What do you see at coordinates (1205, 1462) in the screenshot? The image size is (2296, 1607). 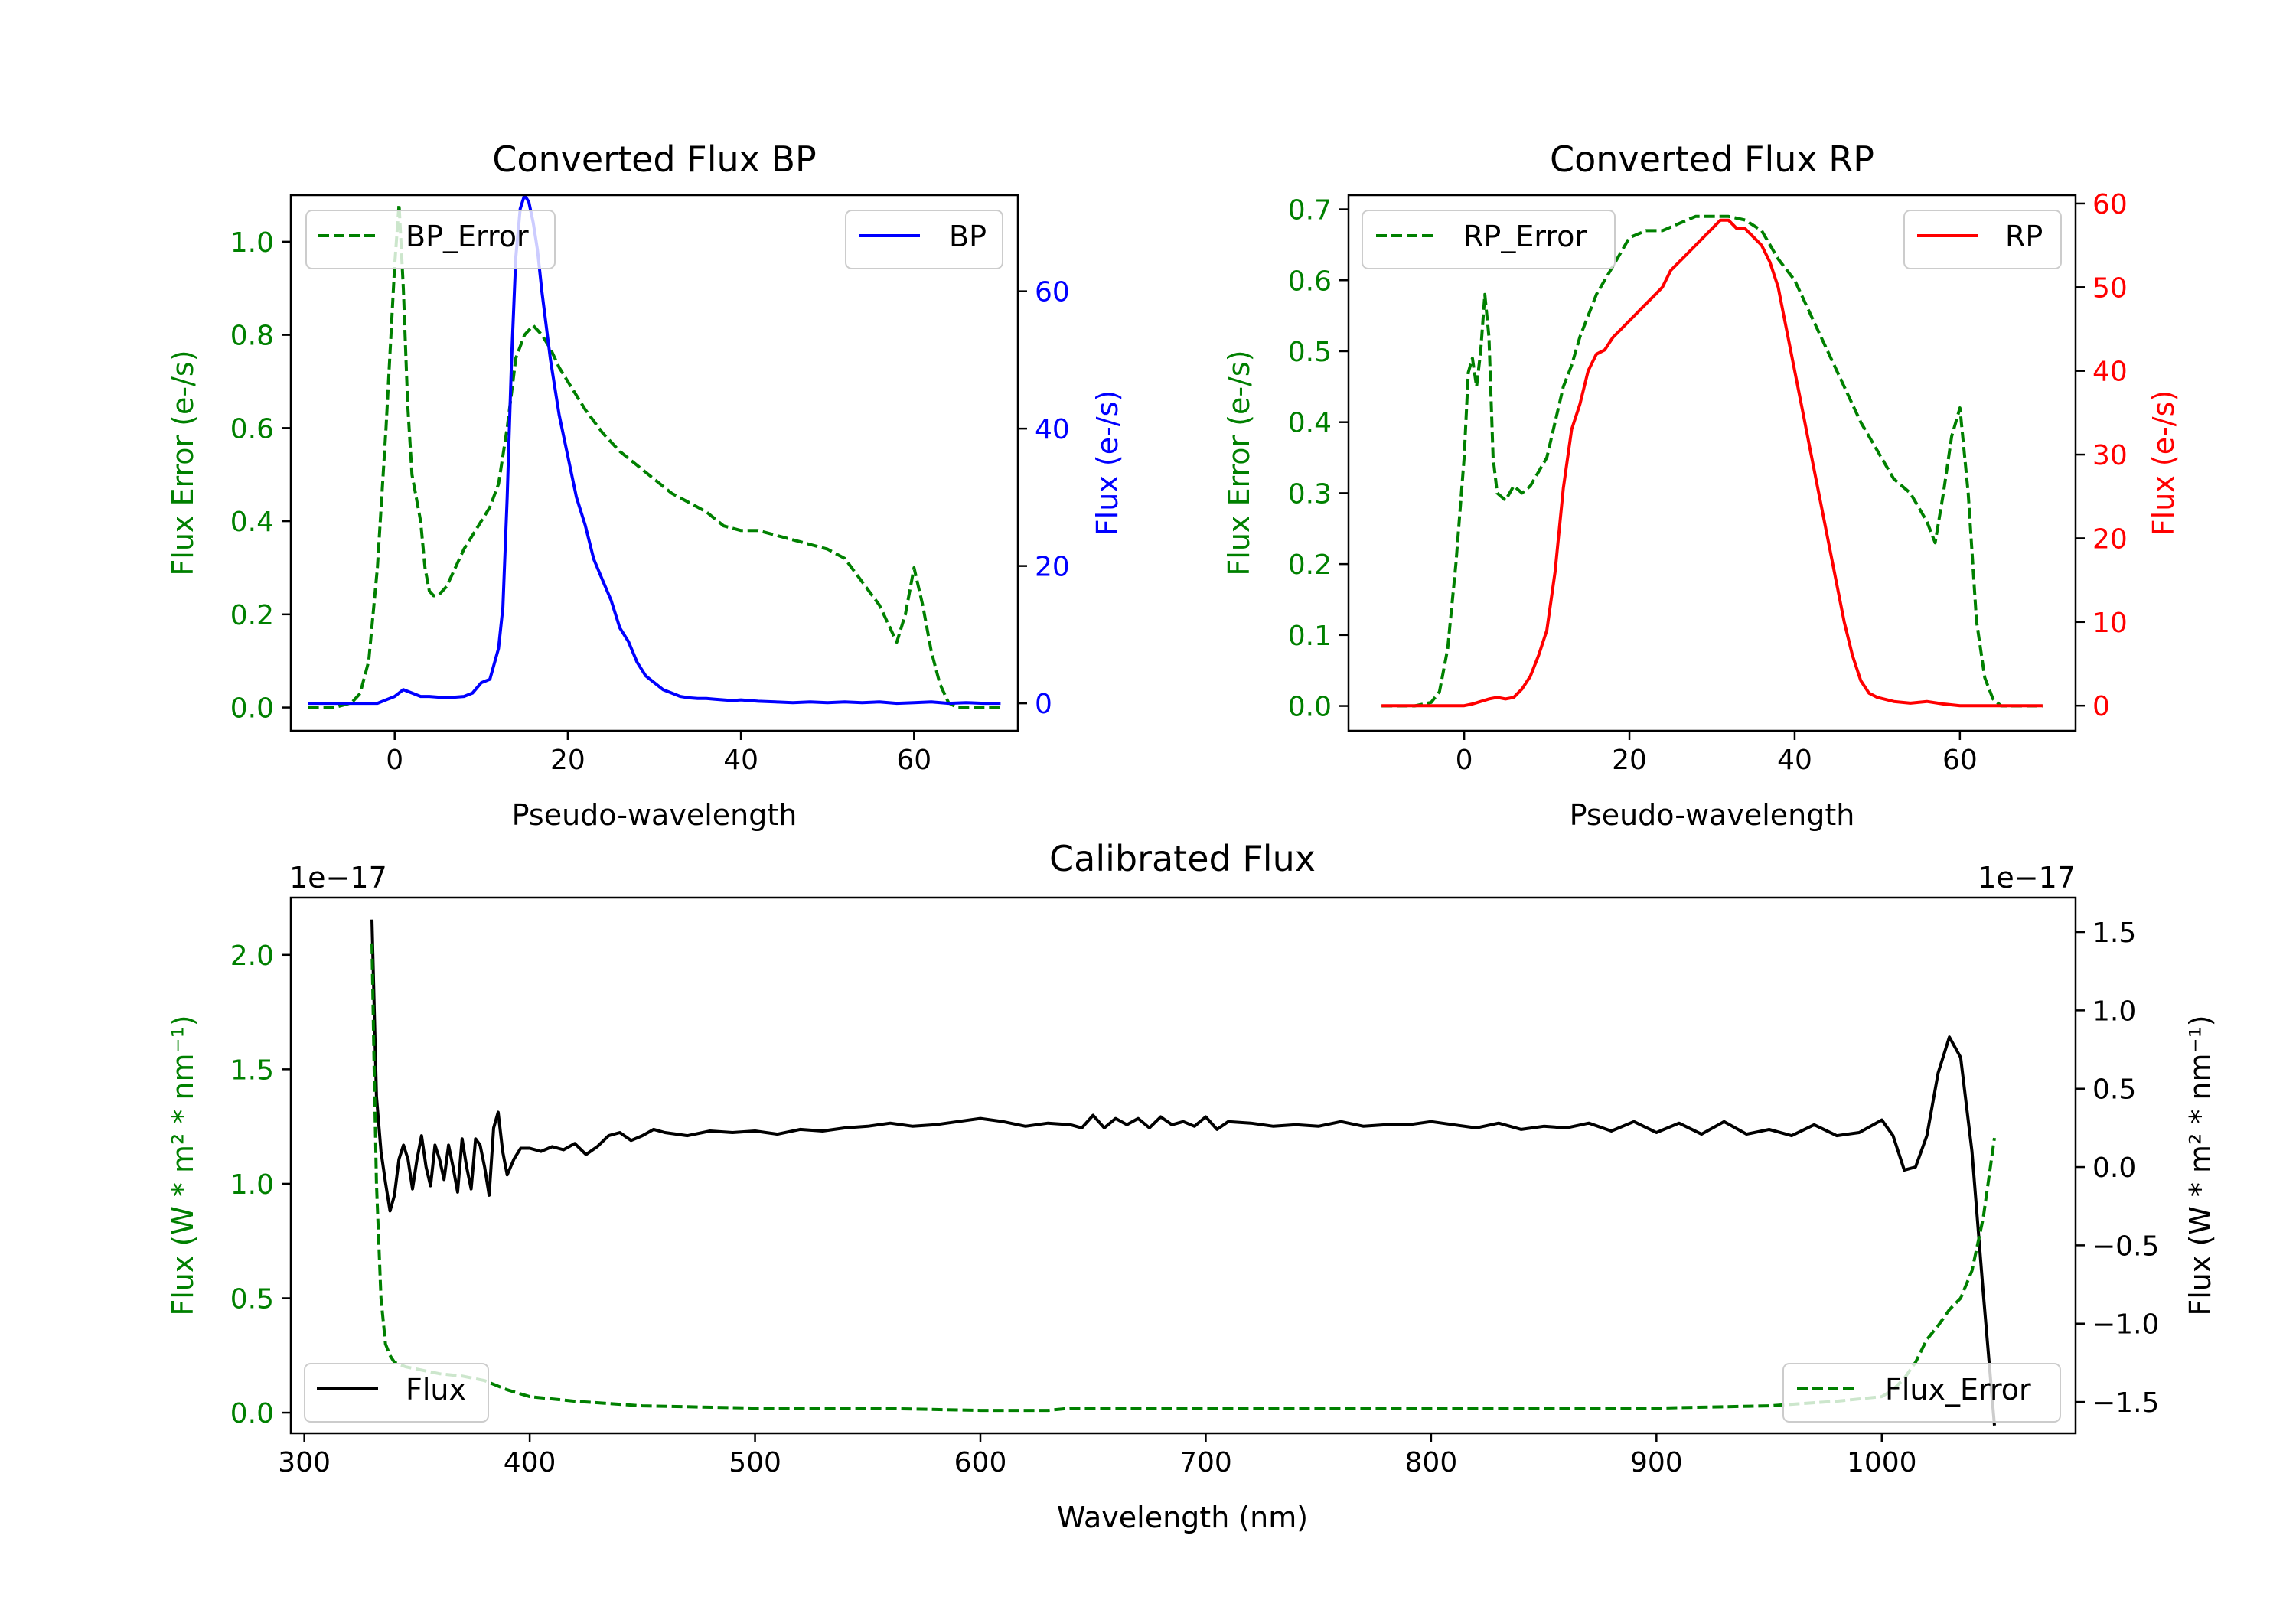 I see `x-tick-label: 700` at bounding box center [1205, 1462].